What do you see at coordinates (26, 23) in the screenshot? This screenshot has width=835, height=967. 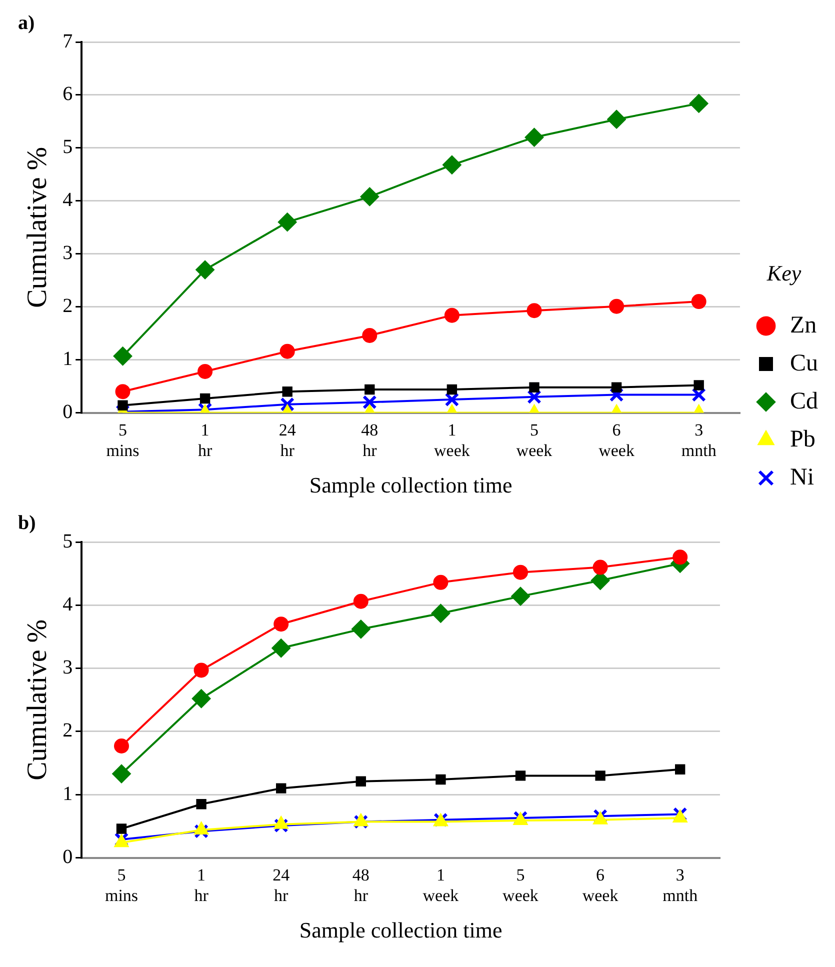 I see `chart-title: a)` at bounding box center [26, 23].